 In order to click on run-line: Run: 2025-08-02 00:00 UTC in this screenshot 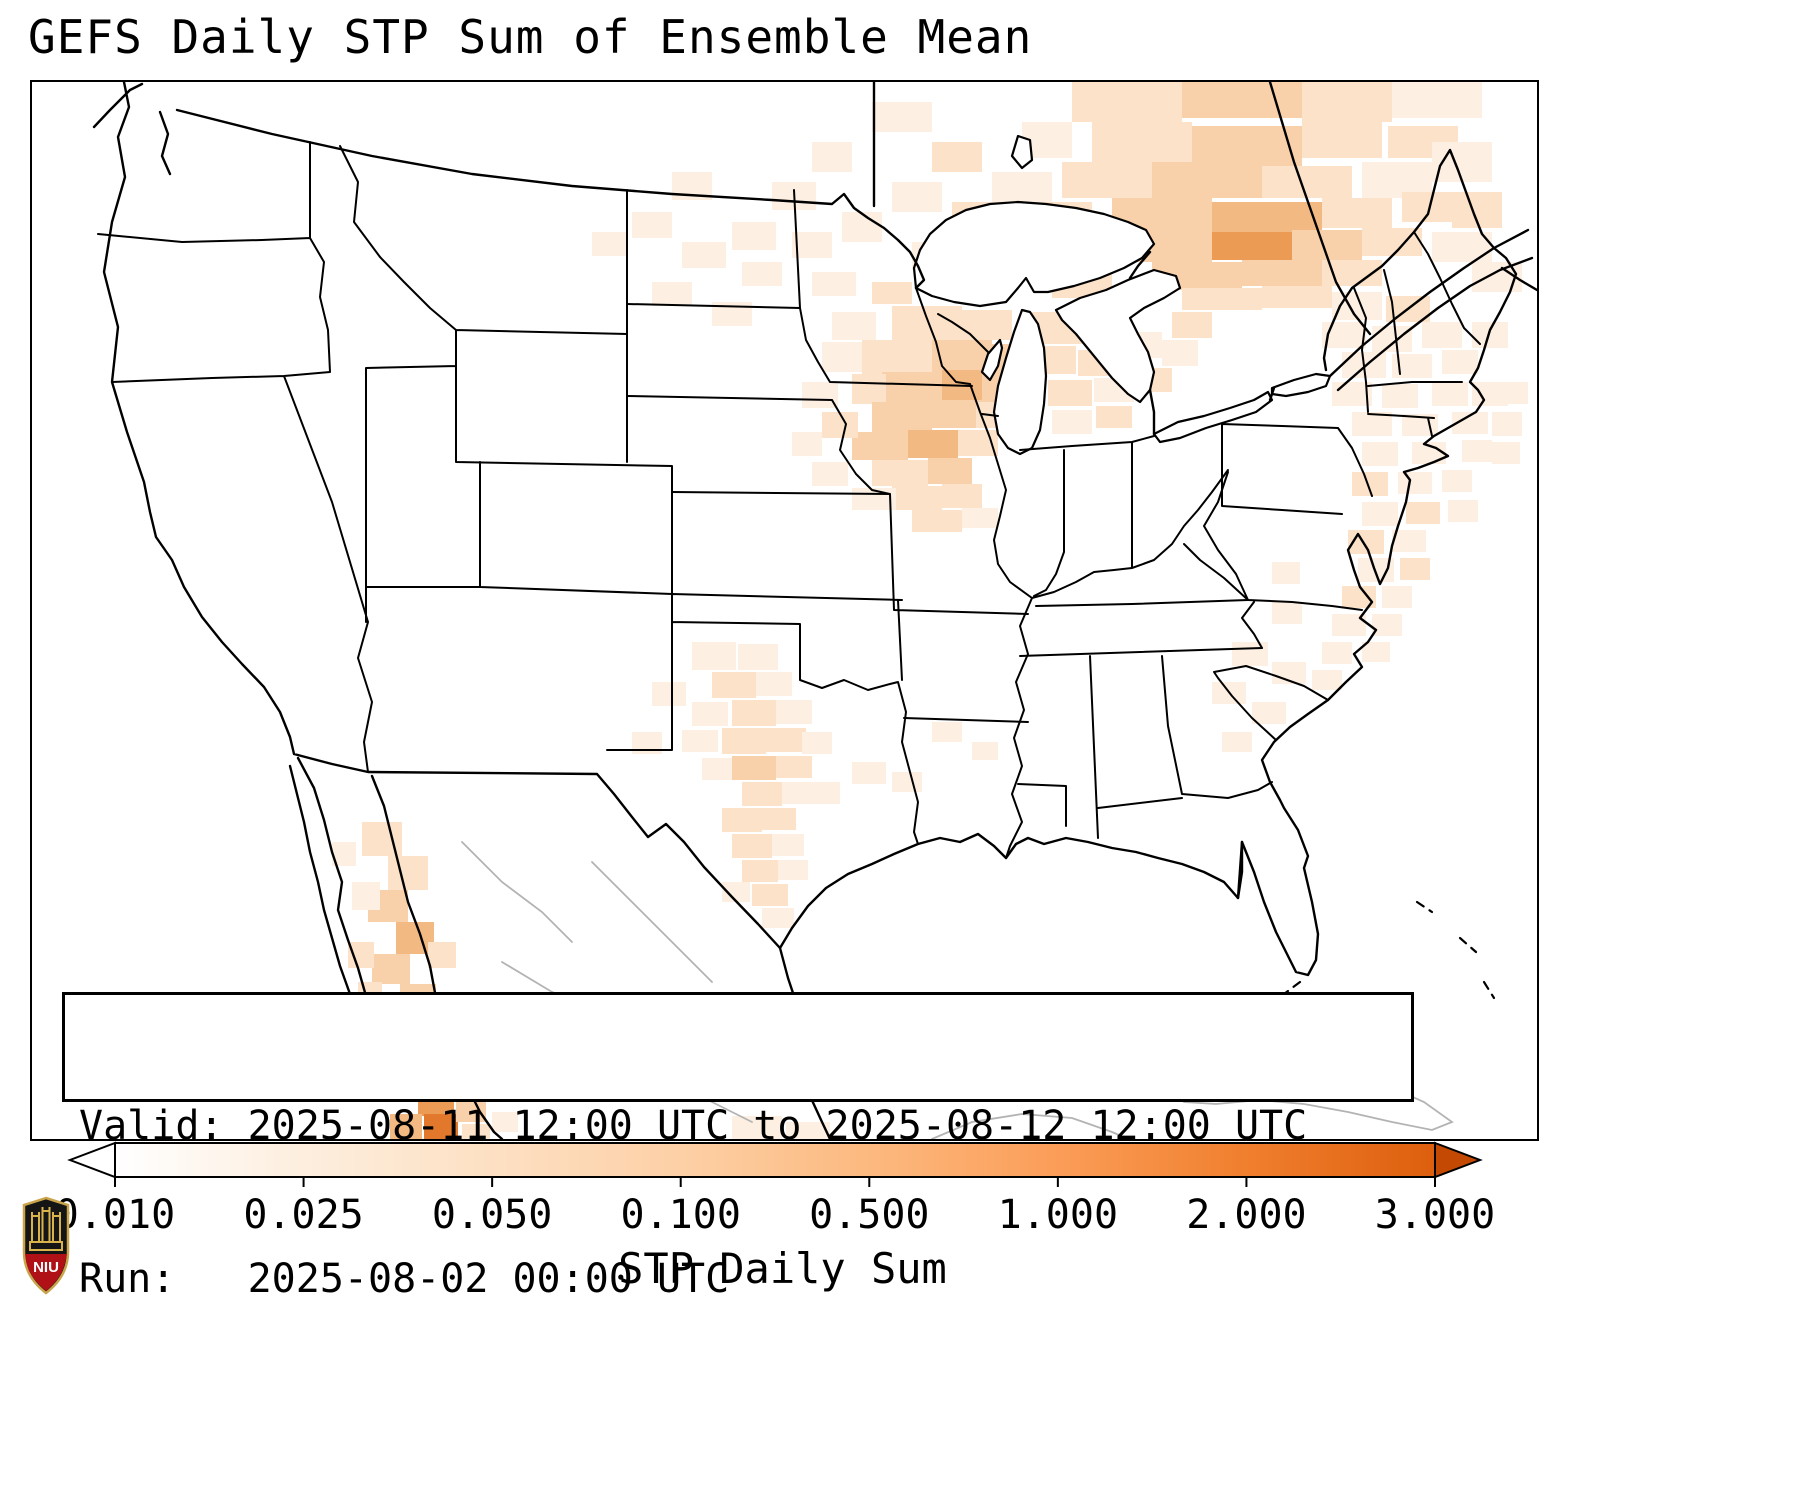, I will do `click(404, 1279)`.